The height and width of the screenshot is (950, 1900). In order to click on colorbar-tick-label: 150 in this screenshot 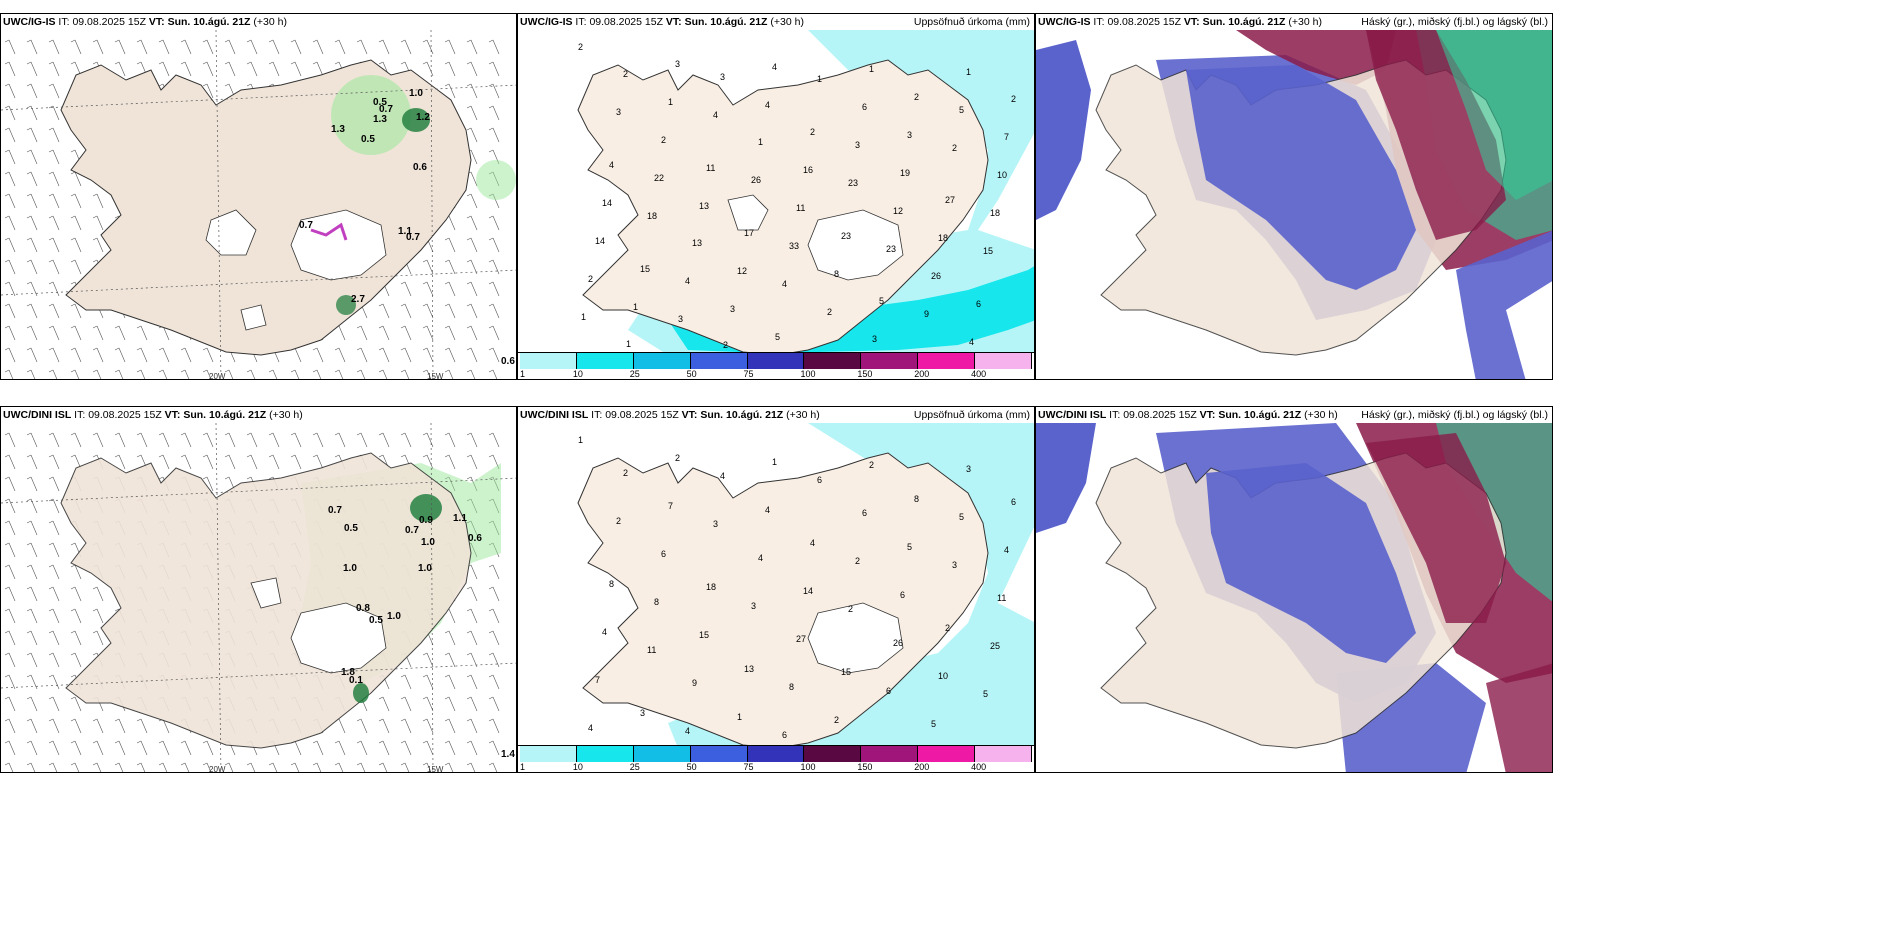, I will do `click(865, 374)`.